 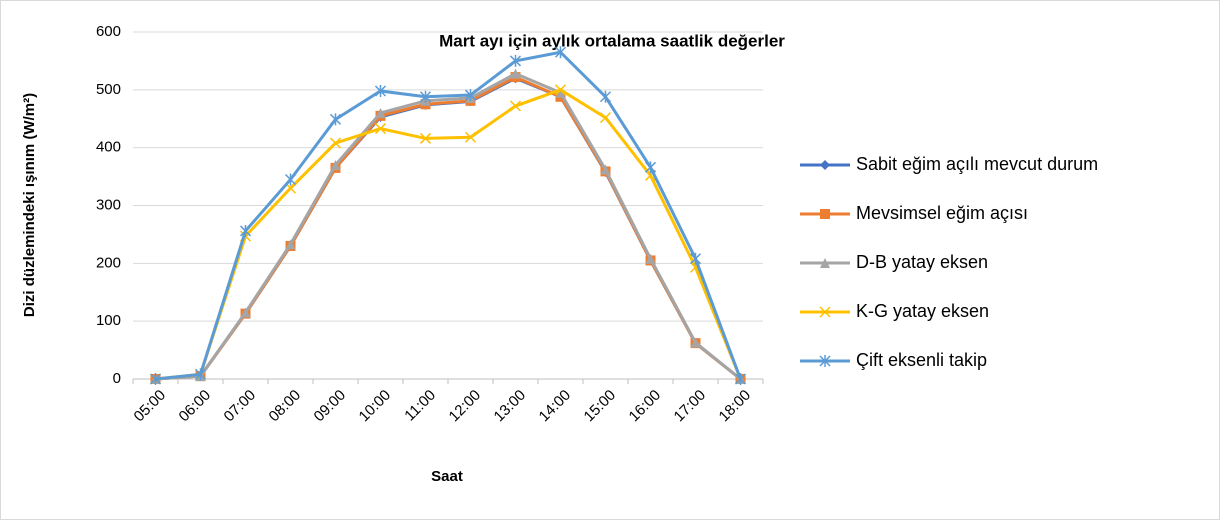 I want to click on y-tick-label: 0, so click(x=117, y=378).